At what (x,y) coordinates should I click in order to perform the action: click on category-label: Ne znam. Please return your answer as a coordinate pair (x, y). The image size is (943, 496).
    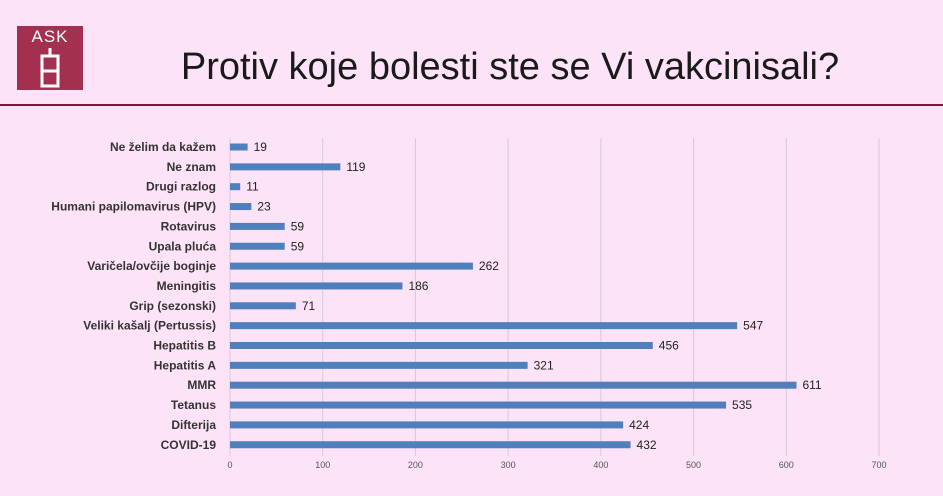
    Looking at the image, I should click on (191, 167).